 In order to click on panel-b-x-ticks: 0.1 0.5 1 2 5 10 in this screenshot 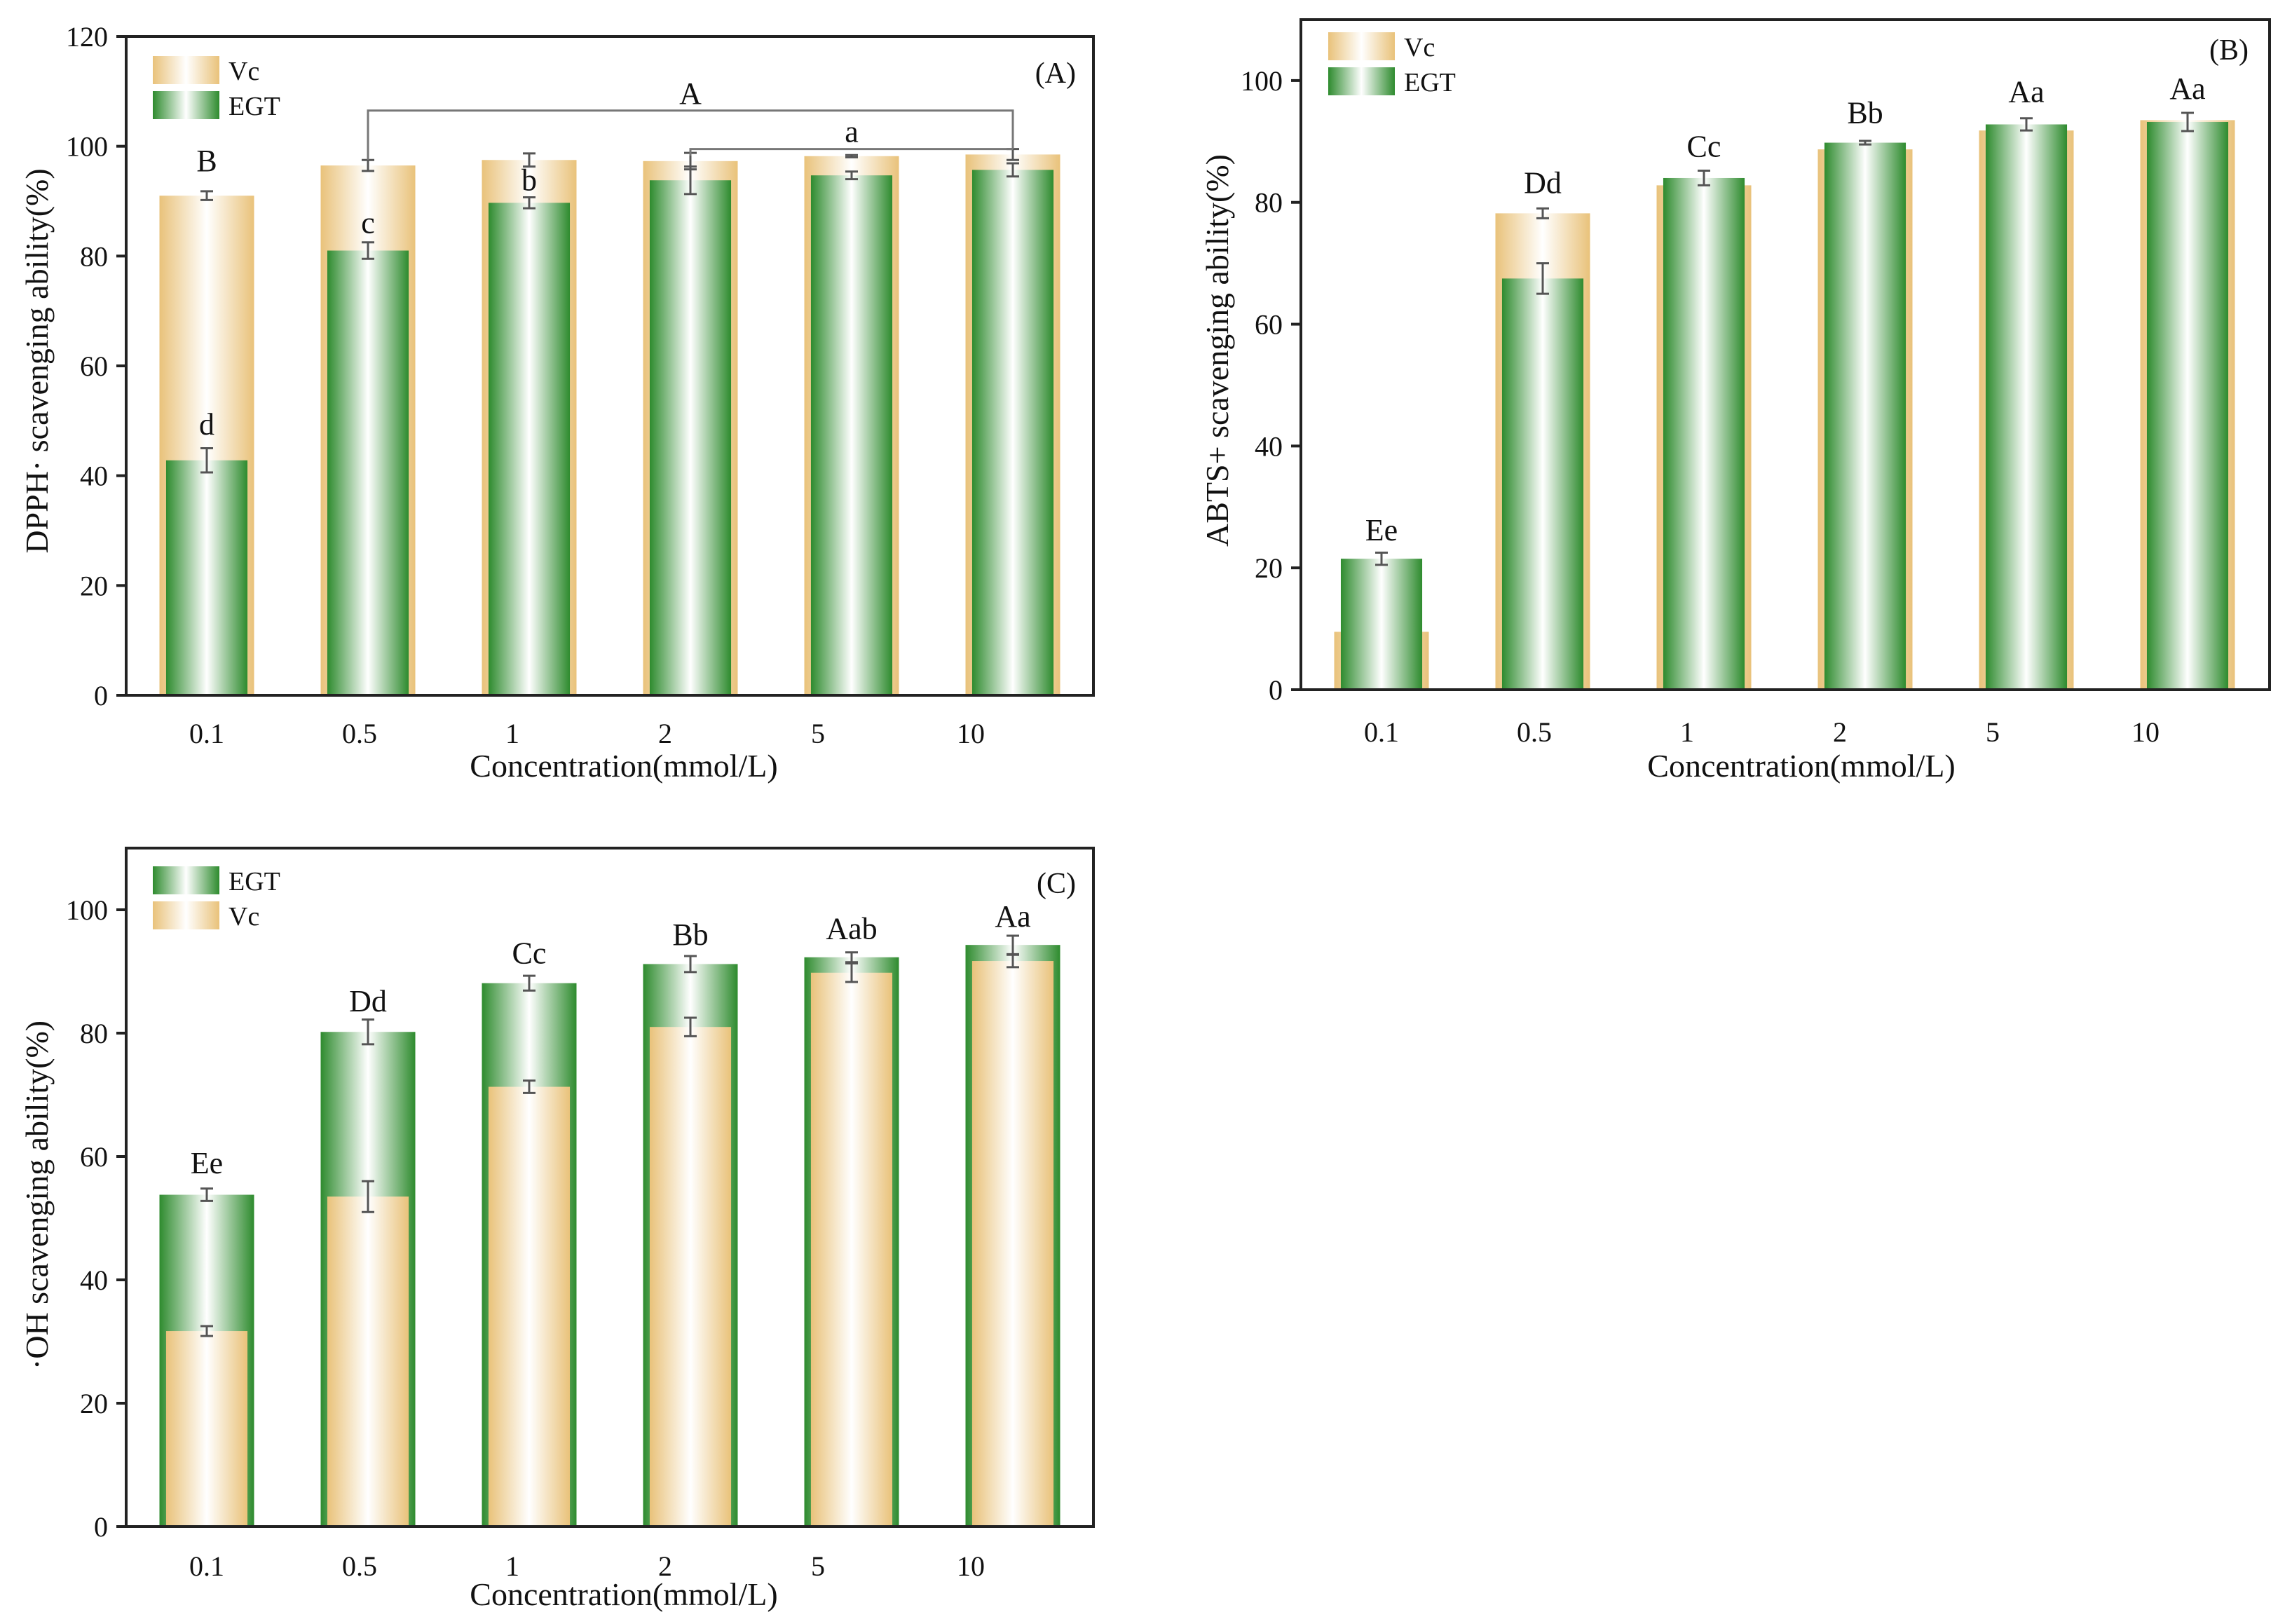, I will do `click(1762, 732)`.